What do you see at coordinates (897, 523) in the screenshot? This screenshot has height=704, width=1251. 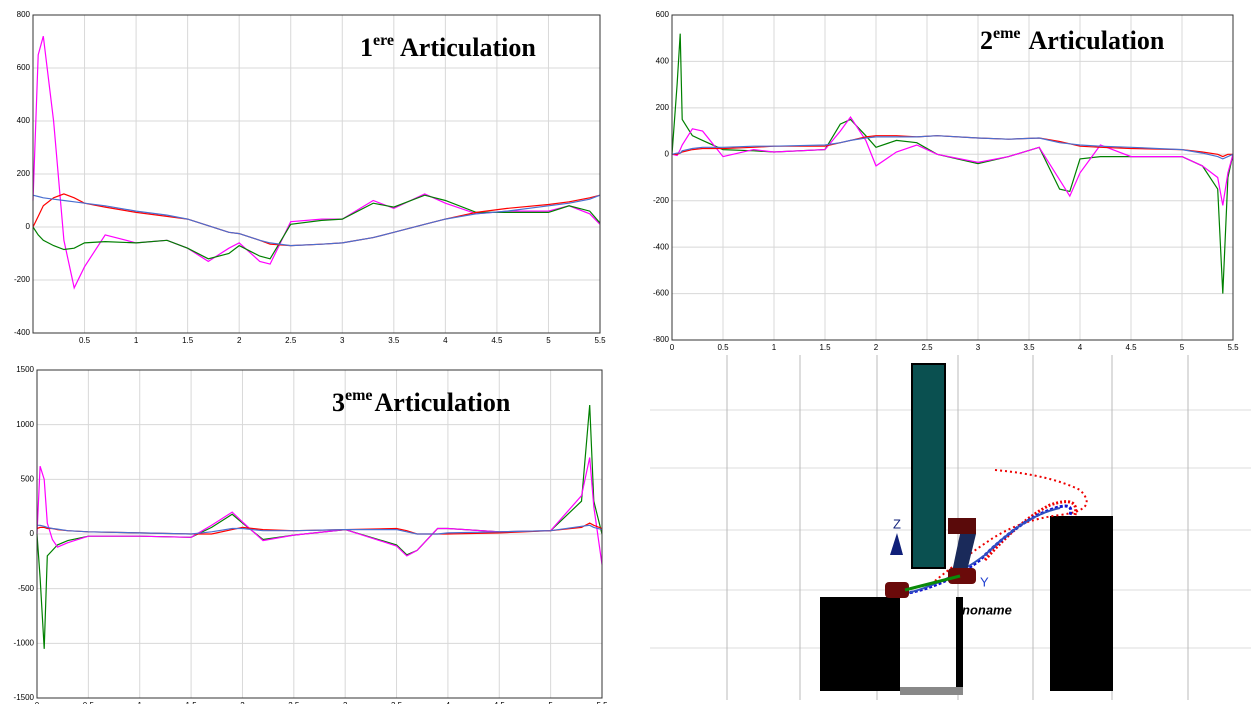 I see `axis-label: Z` at bounding box center [897, 523].